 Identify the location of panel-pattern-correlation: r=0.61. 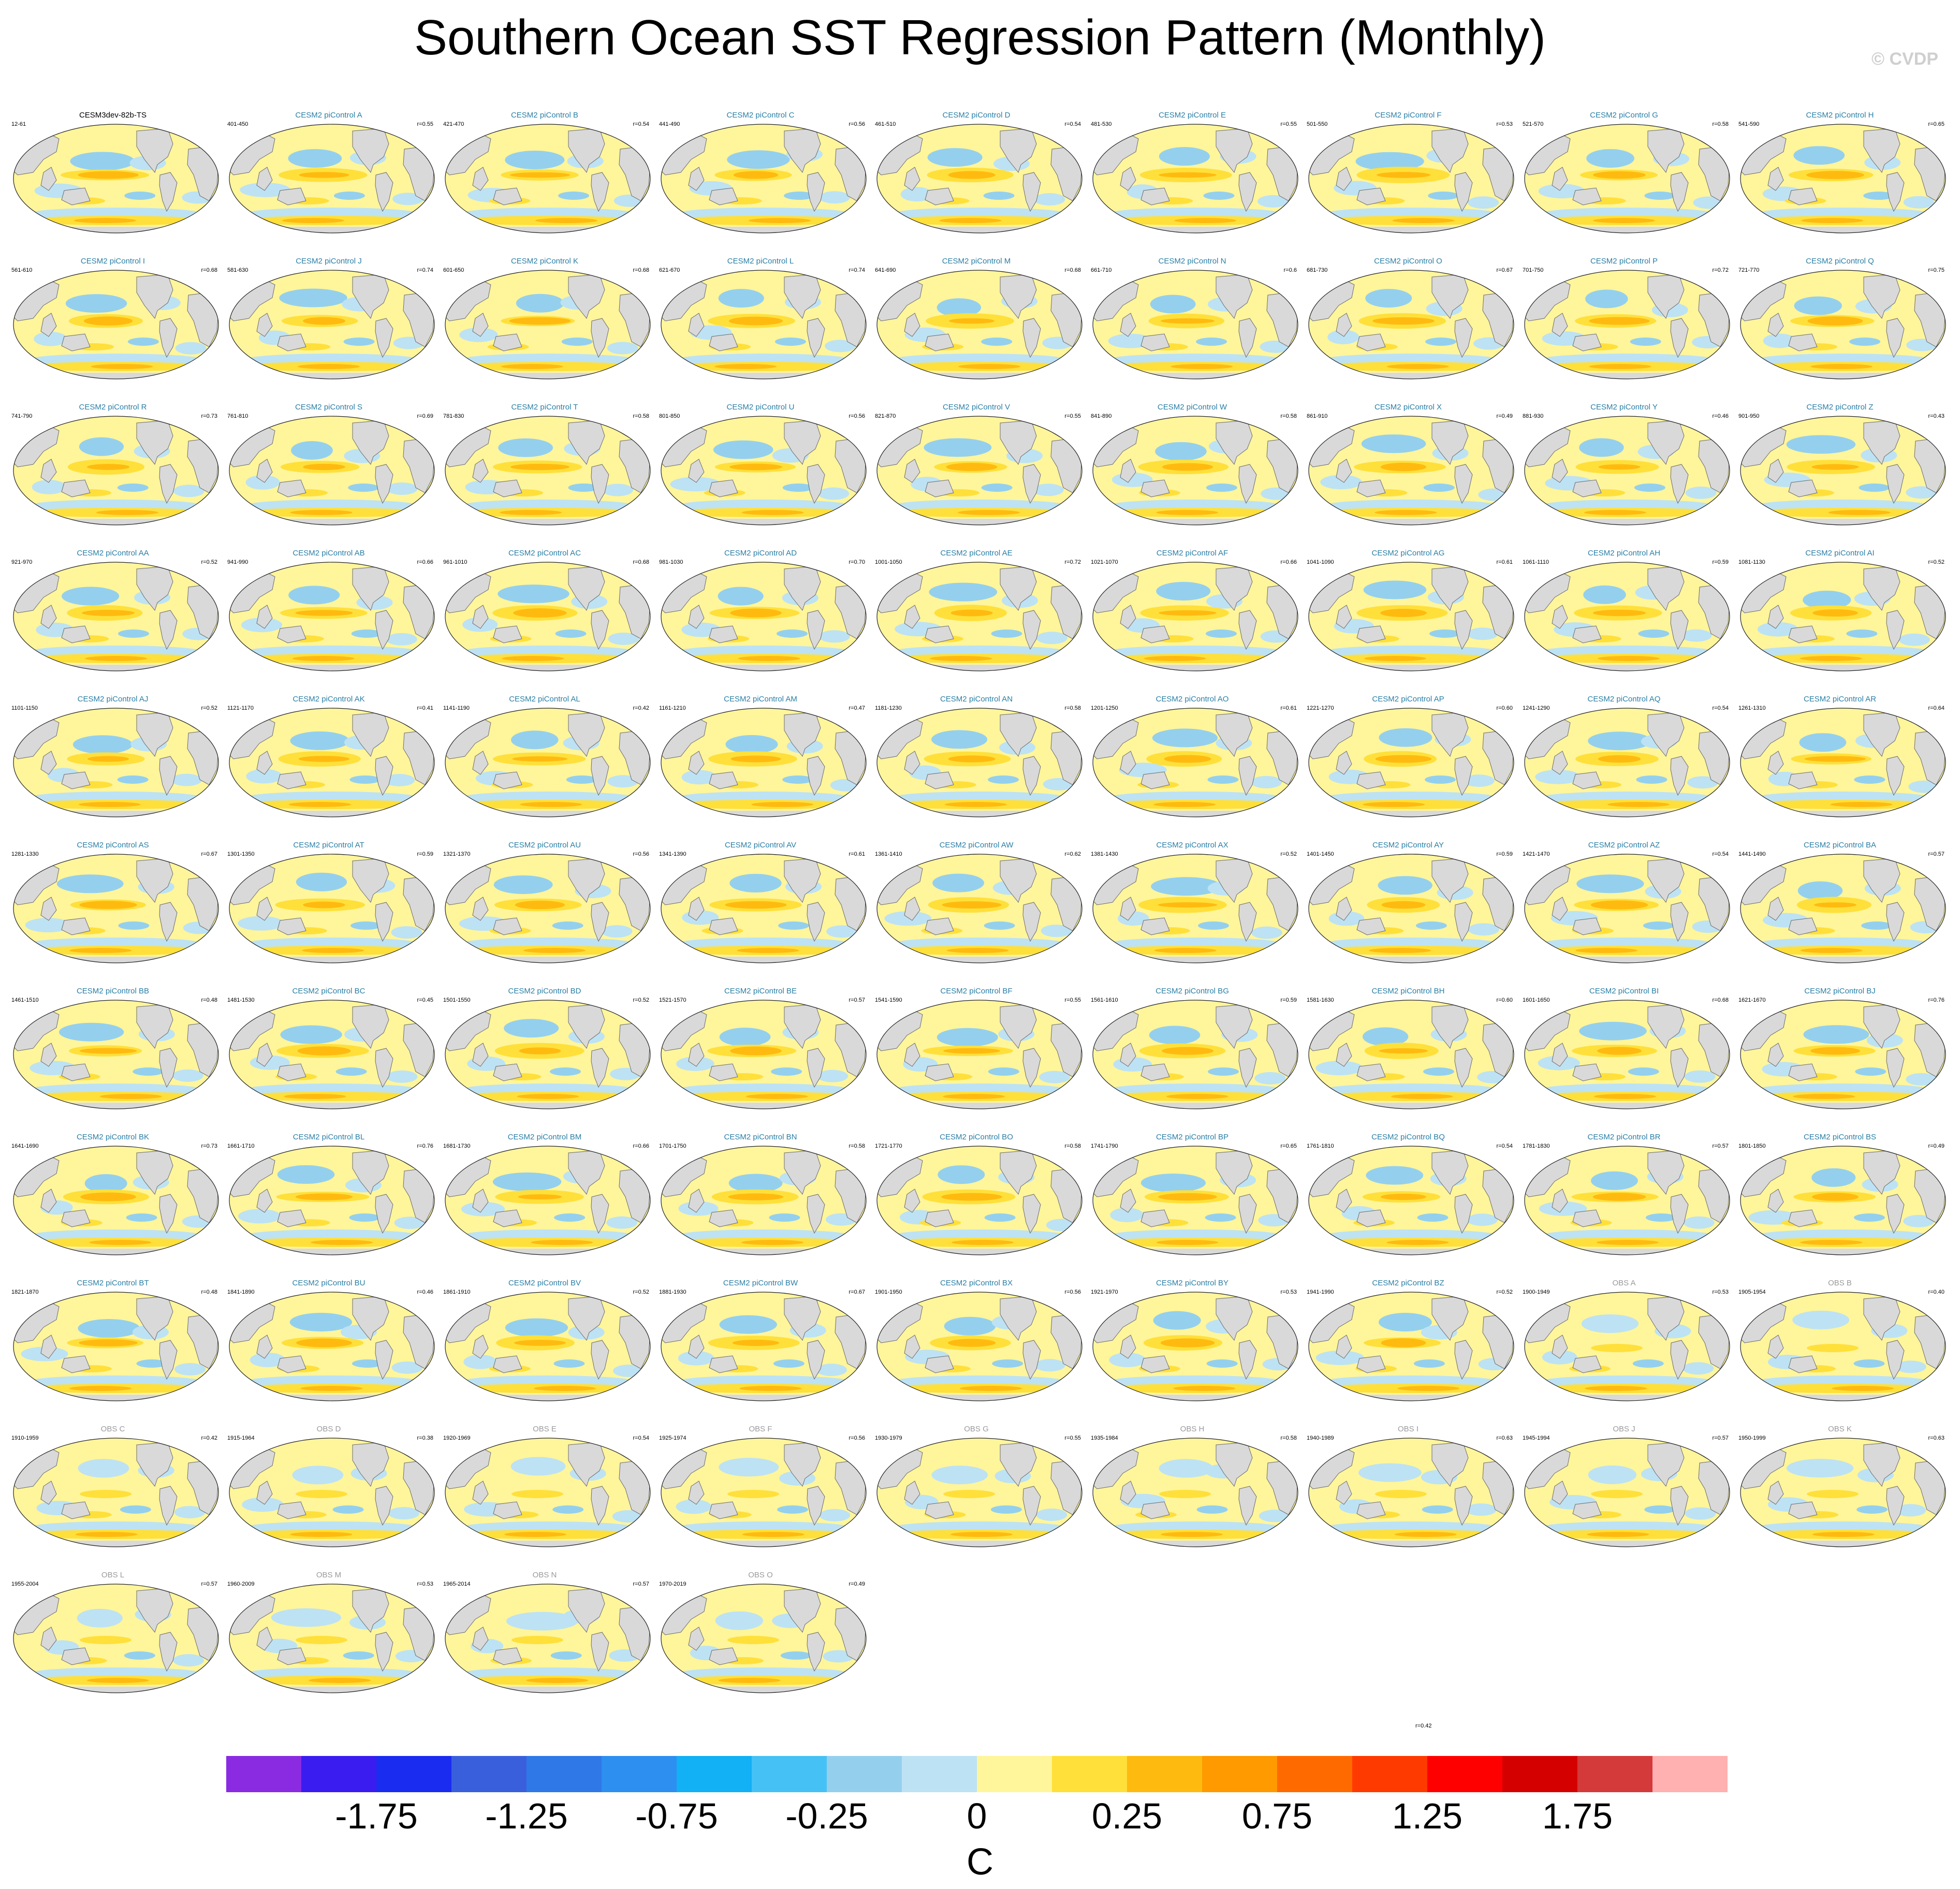
(1504, 562).